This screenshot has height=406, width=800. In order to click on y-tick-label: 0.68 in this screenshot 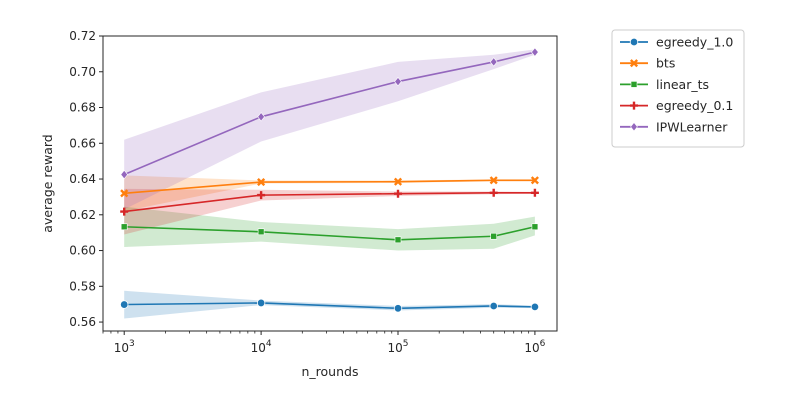, I will do `click(82, 108)`.